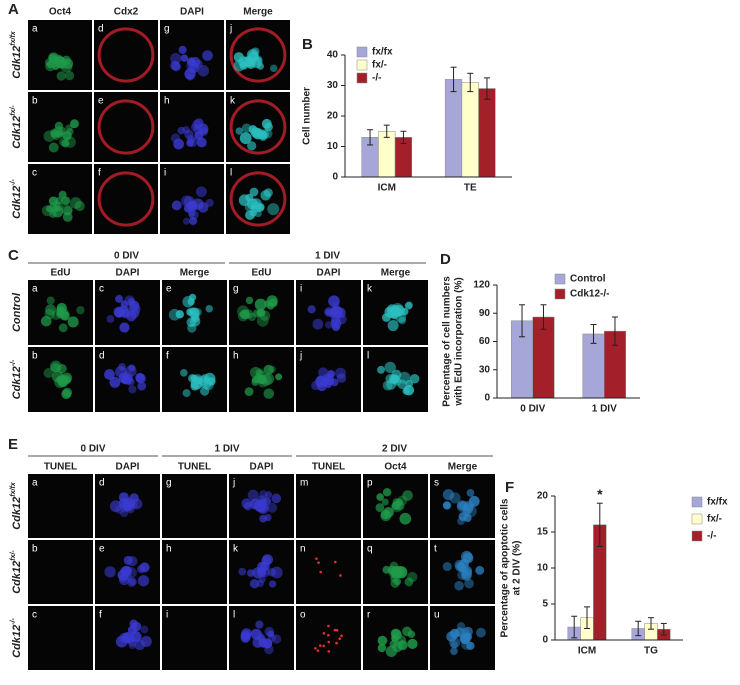  Describe the element at coordinates (169, 289) in the screenshot. I see `image-letter: e` at that location.